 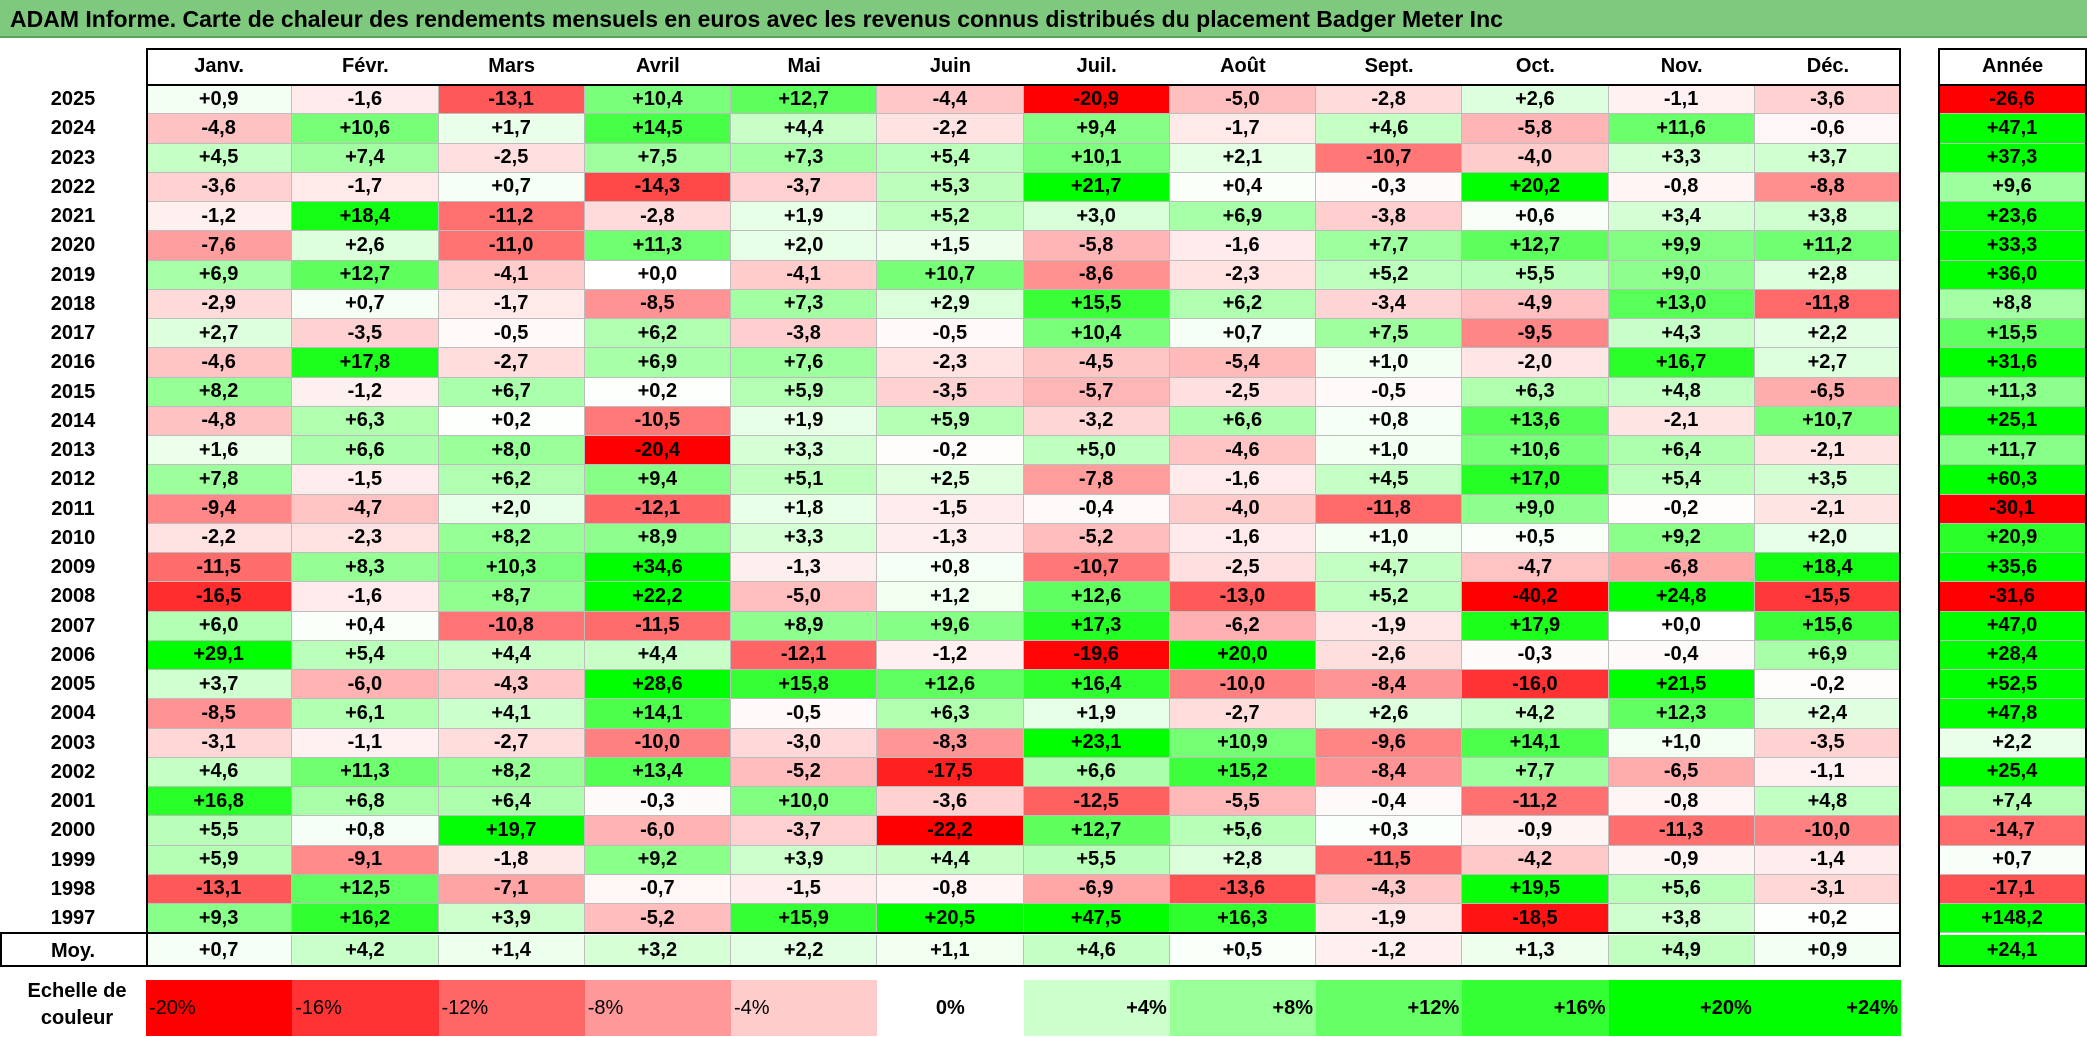 I want to click on heatmap-cell: -0,3, so click(x=1535, y=655).